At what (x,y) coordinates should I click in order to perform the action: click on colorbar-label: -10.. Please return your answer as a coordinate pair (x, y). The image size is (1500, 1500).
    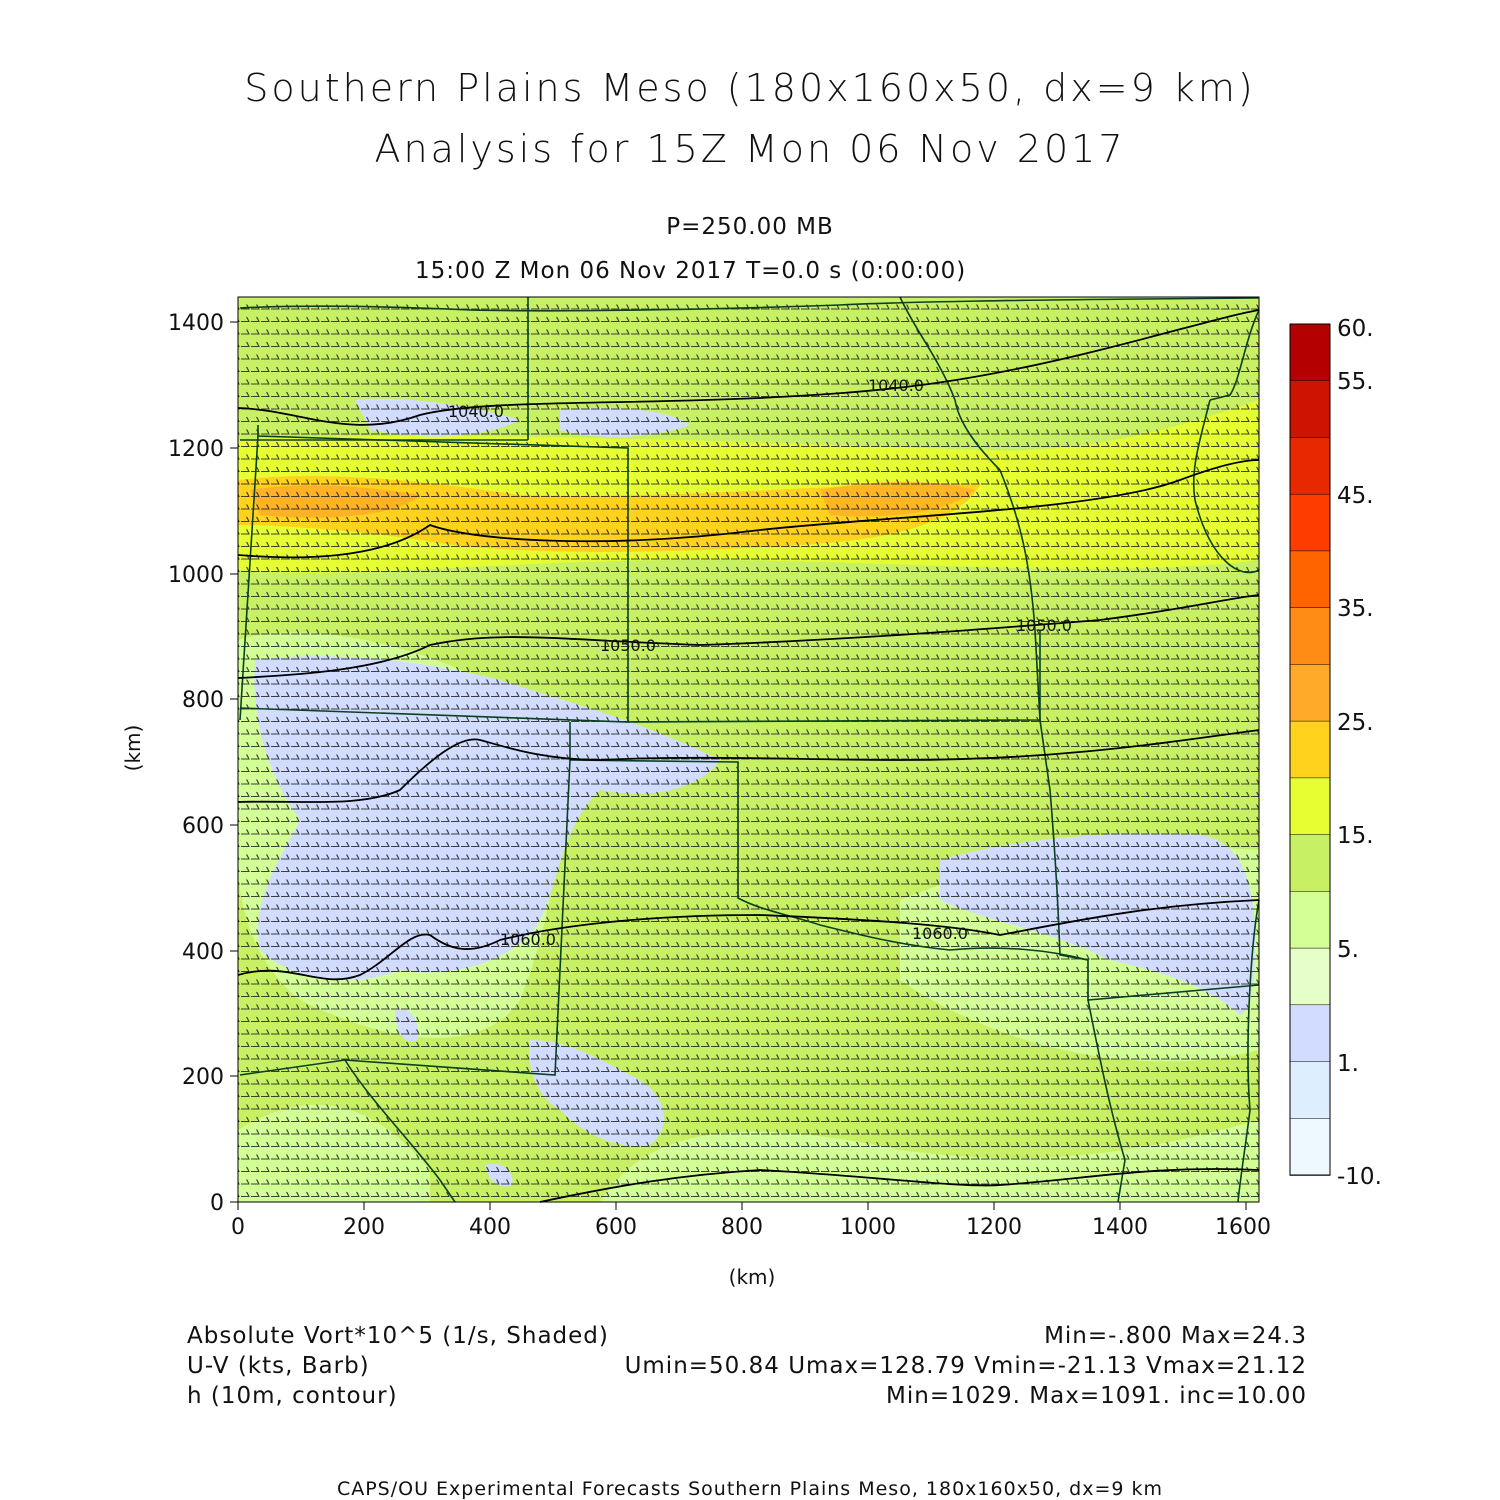
    Looking at the image, I should click on (1359, 1177).